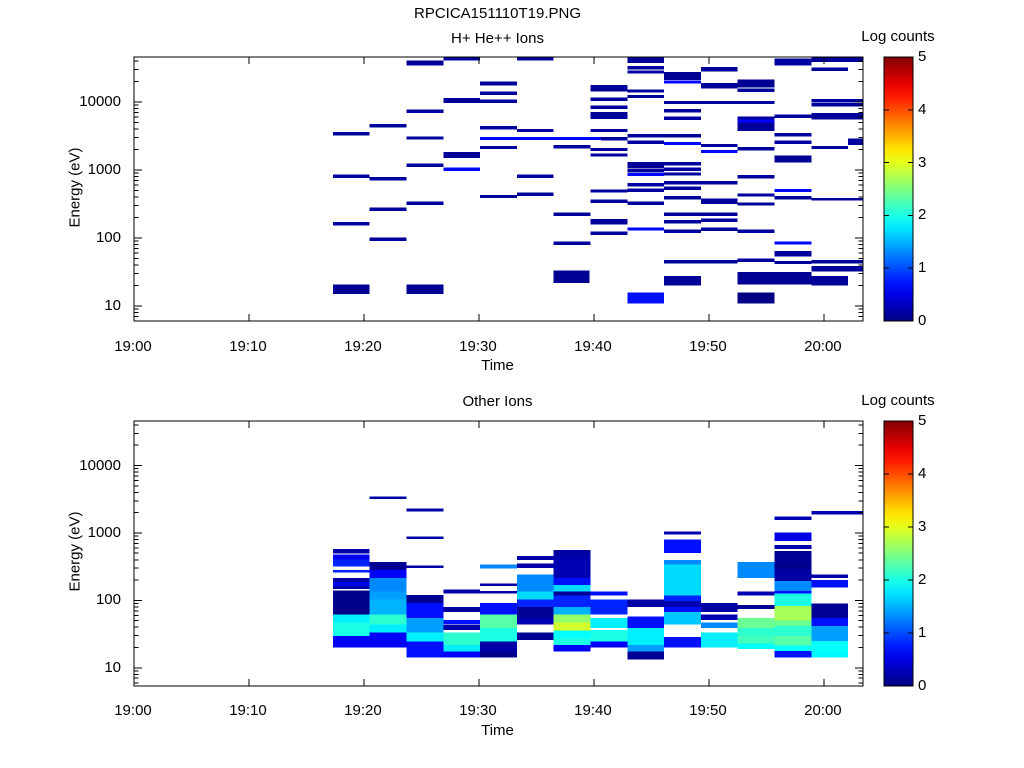 The height and width of the screenshot is (768, 1024). What do you see at coordinates (497, 38) in the screenshot?
I see `panel-top-title: H+ He++ Ions` at bounding box center [497, 38].